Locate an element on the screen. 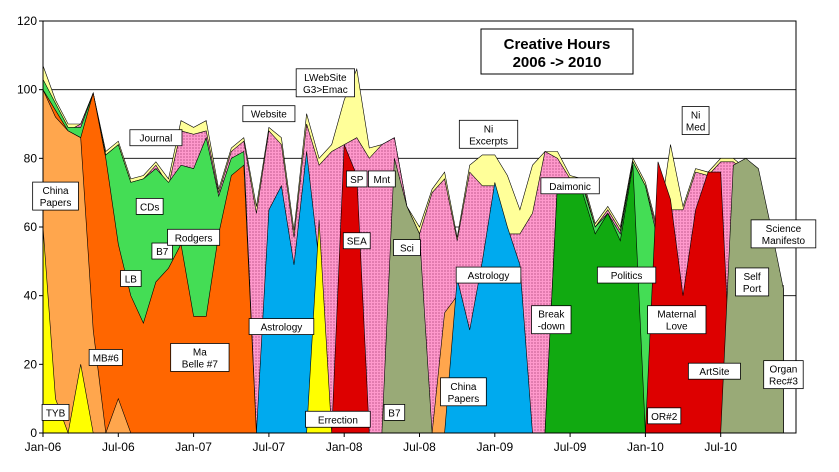 The width and height of the screenshot is (839, 472). series-label-text: ArtSite is located at coordinates (714, 372).